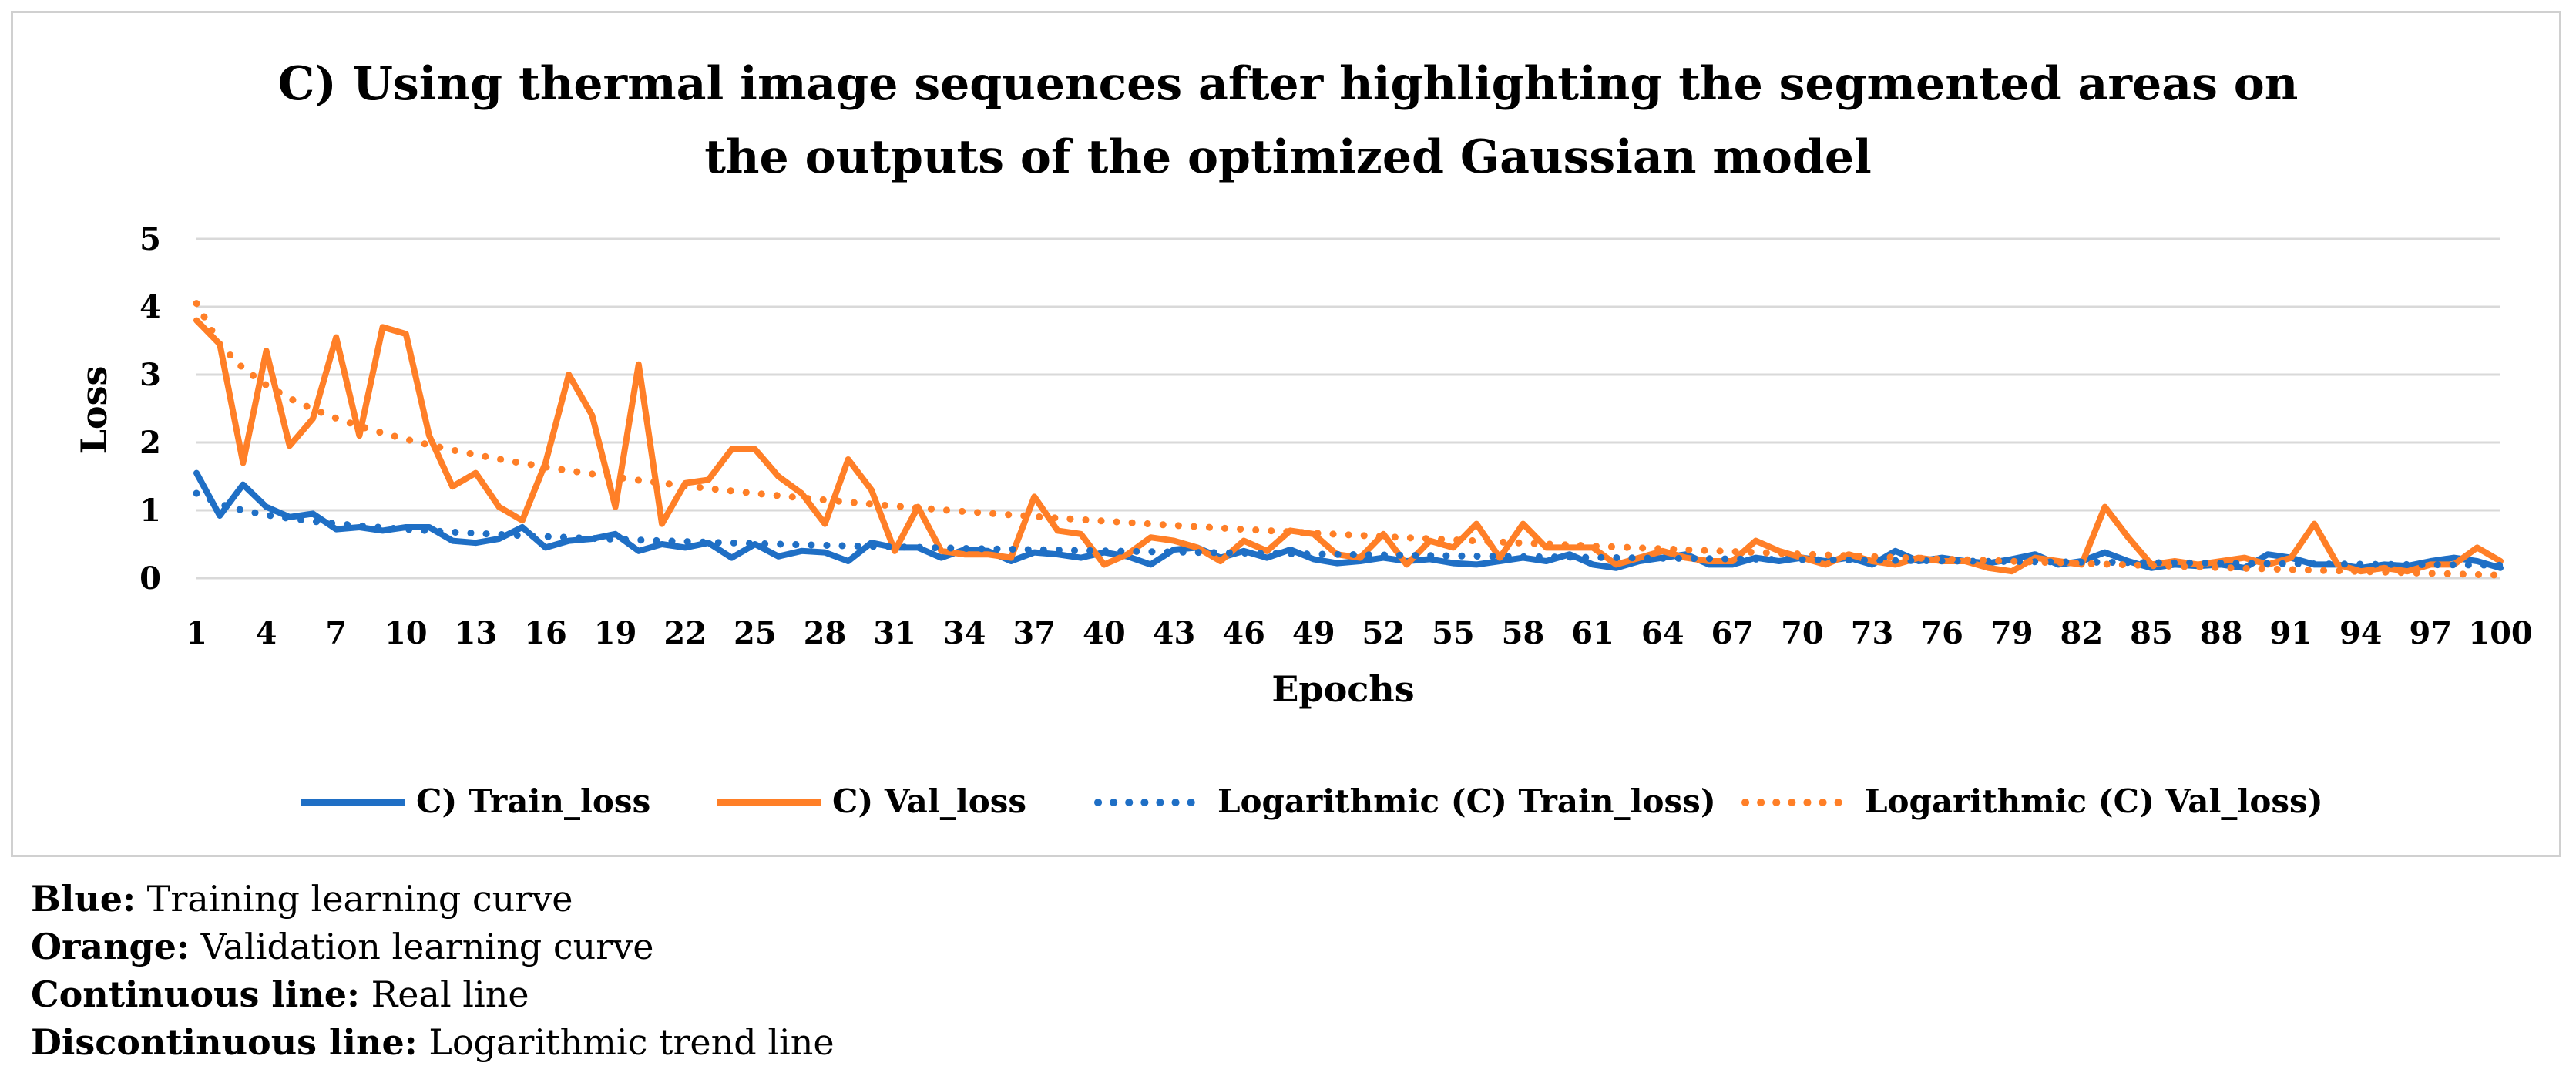 Image resolution: width=2576 pixels, height=1083 pixels. I want to click on x-axis-label: Epochs, so click(1342, 689).